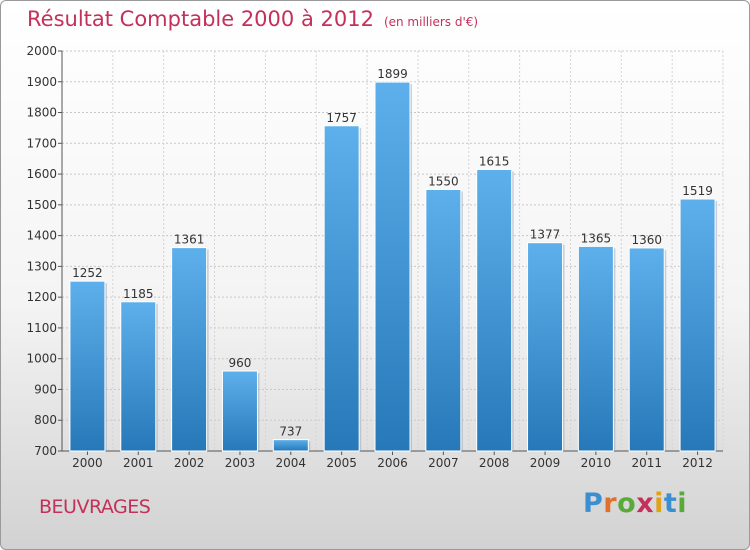 The height and width of the screenshot is (550, 750). I want to click on value-label-2006: 1899, so click(392, 74).